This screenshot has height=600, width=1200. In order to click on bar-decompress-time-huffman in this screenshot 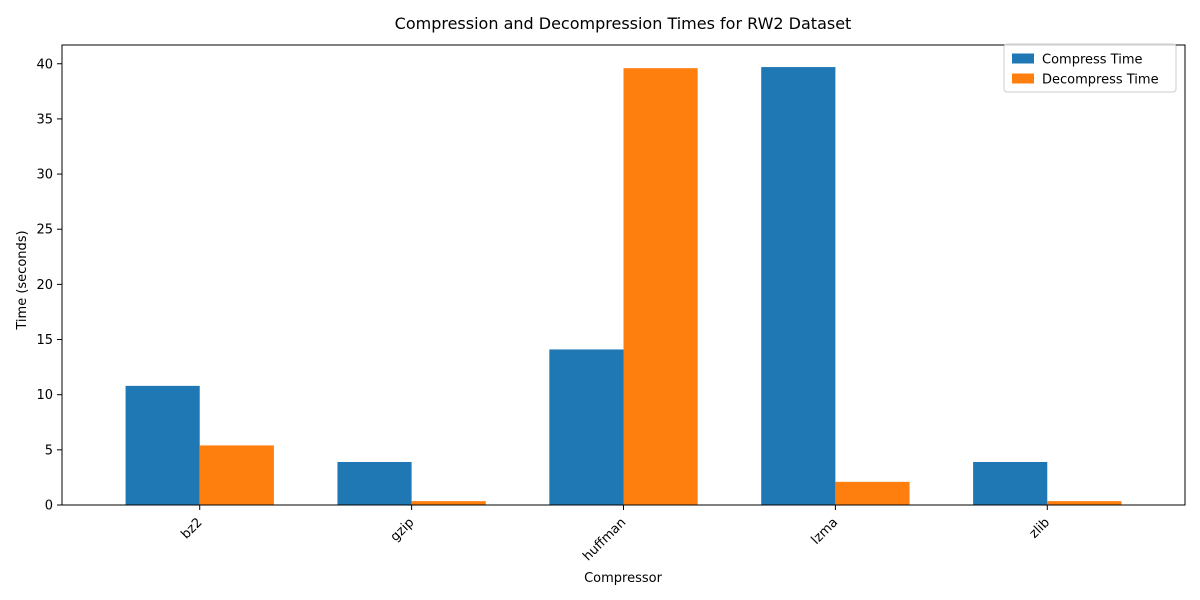, I will do `click(660, 286)`.